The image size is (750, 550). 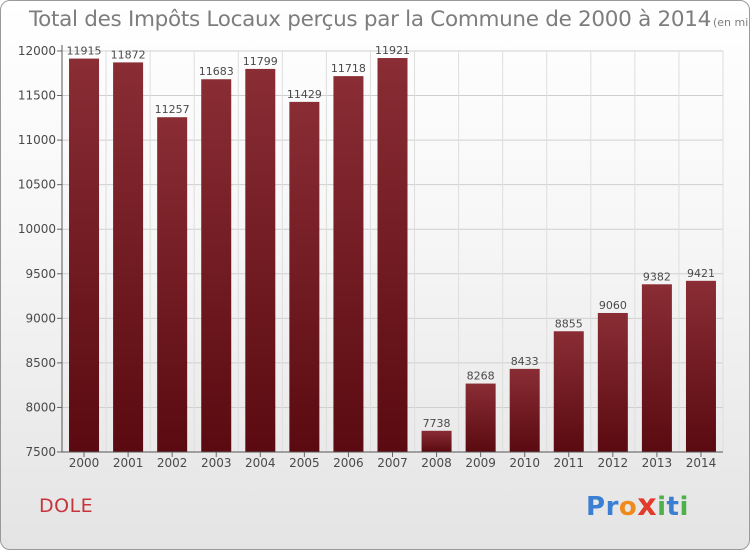 What do you see at coordinates (37, 185) in the screenshot?
I see `y-tick-label: 10500` at bounding box center [37, 185].